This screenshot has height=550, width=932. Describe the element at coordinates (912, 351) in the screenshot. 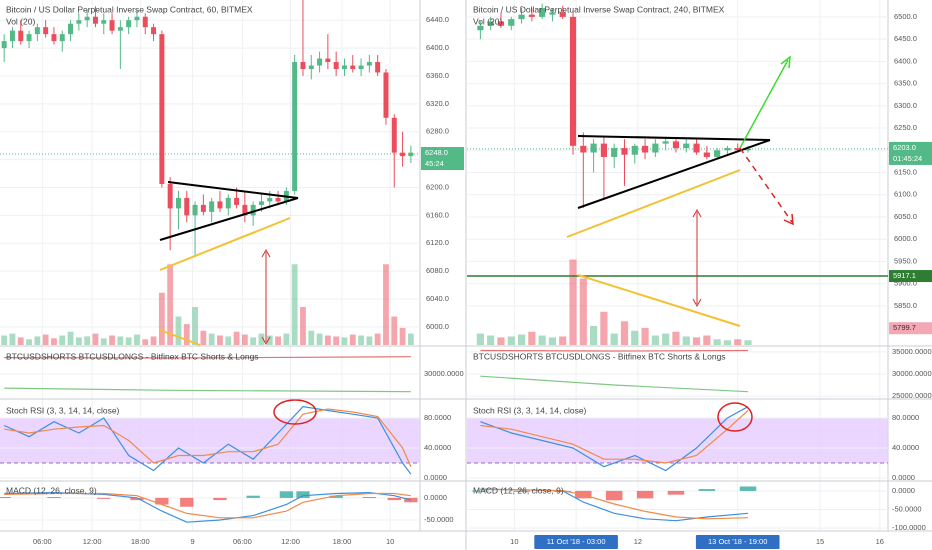

I see `y-tick-label: 35000.0000` at that location.